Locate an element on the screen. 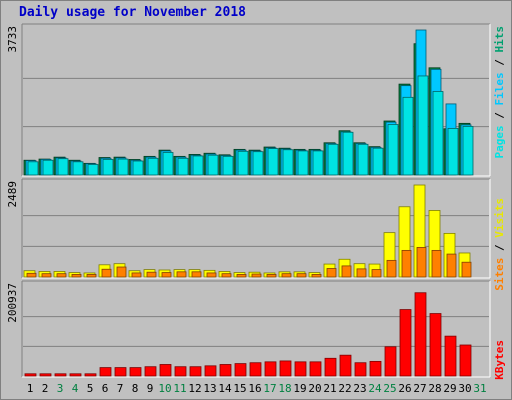  legend-kbytes: KBytes is located at coordinates (499, 360).